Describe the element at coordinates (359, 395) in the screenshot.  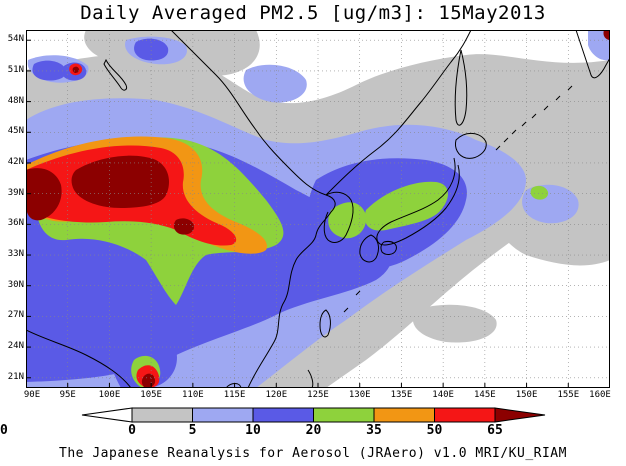
I see `lon-label: 130E` at that location.